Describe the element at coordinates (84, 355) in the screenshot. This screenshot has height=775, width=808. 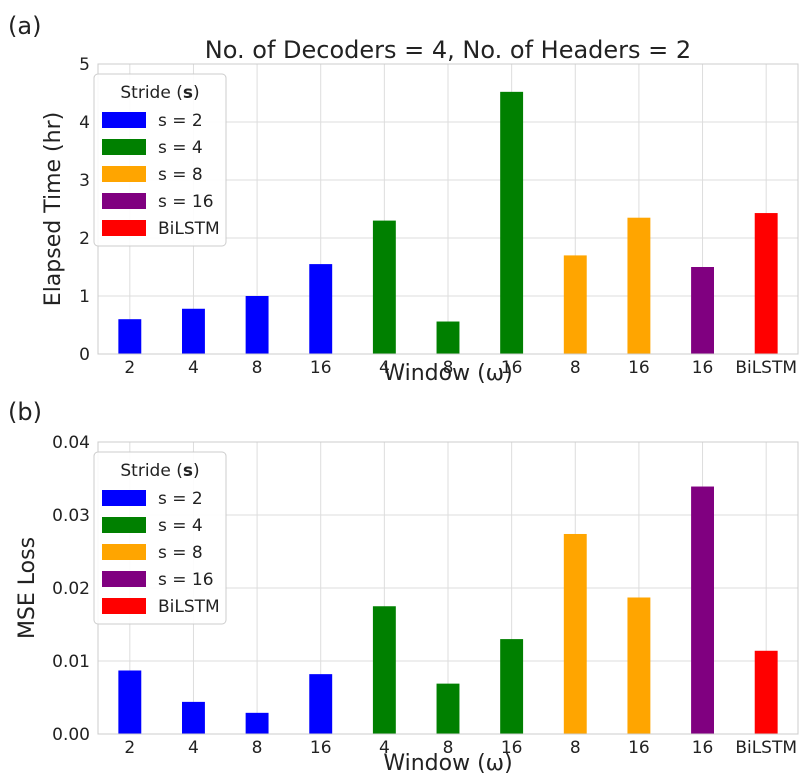
I see `a-y-tick-label: 0` at that location.